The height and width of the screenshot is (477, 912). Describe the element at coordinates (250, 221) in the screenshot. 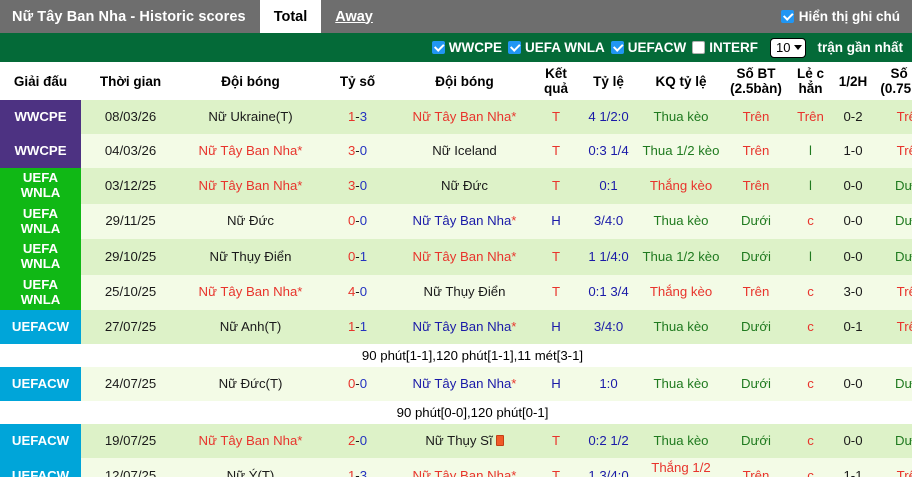

I see `home-team: Nữ Đức` at that location.